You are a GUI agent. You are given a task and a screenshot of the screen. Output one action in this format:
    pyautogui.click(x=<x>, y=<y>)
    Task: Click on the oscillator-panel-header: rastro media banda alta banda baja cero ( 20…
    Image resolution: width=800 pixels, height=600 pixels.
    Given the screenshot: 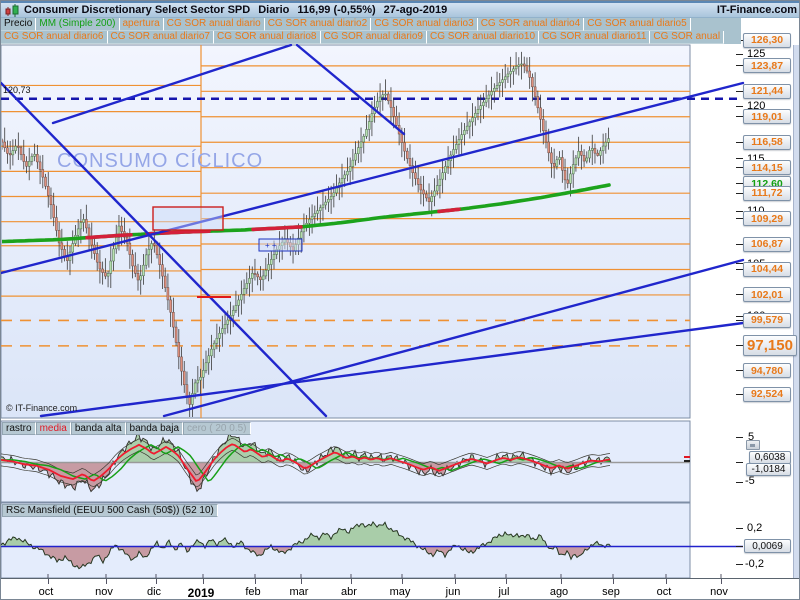 What is the action you would take?
    pyautogui.click(x=126, y=428)
    